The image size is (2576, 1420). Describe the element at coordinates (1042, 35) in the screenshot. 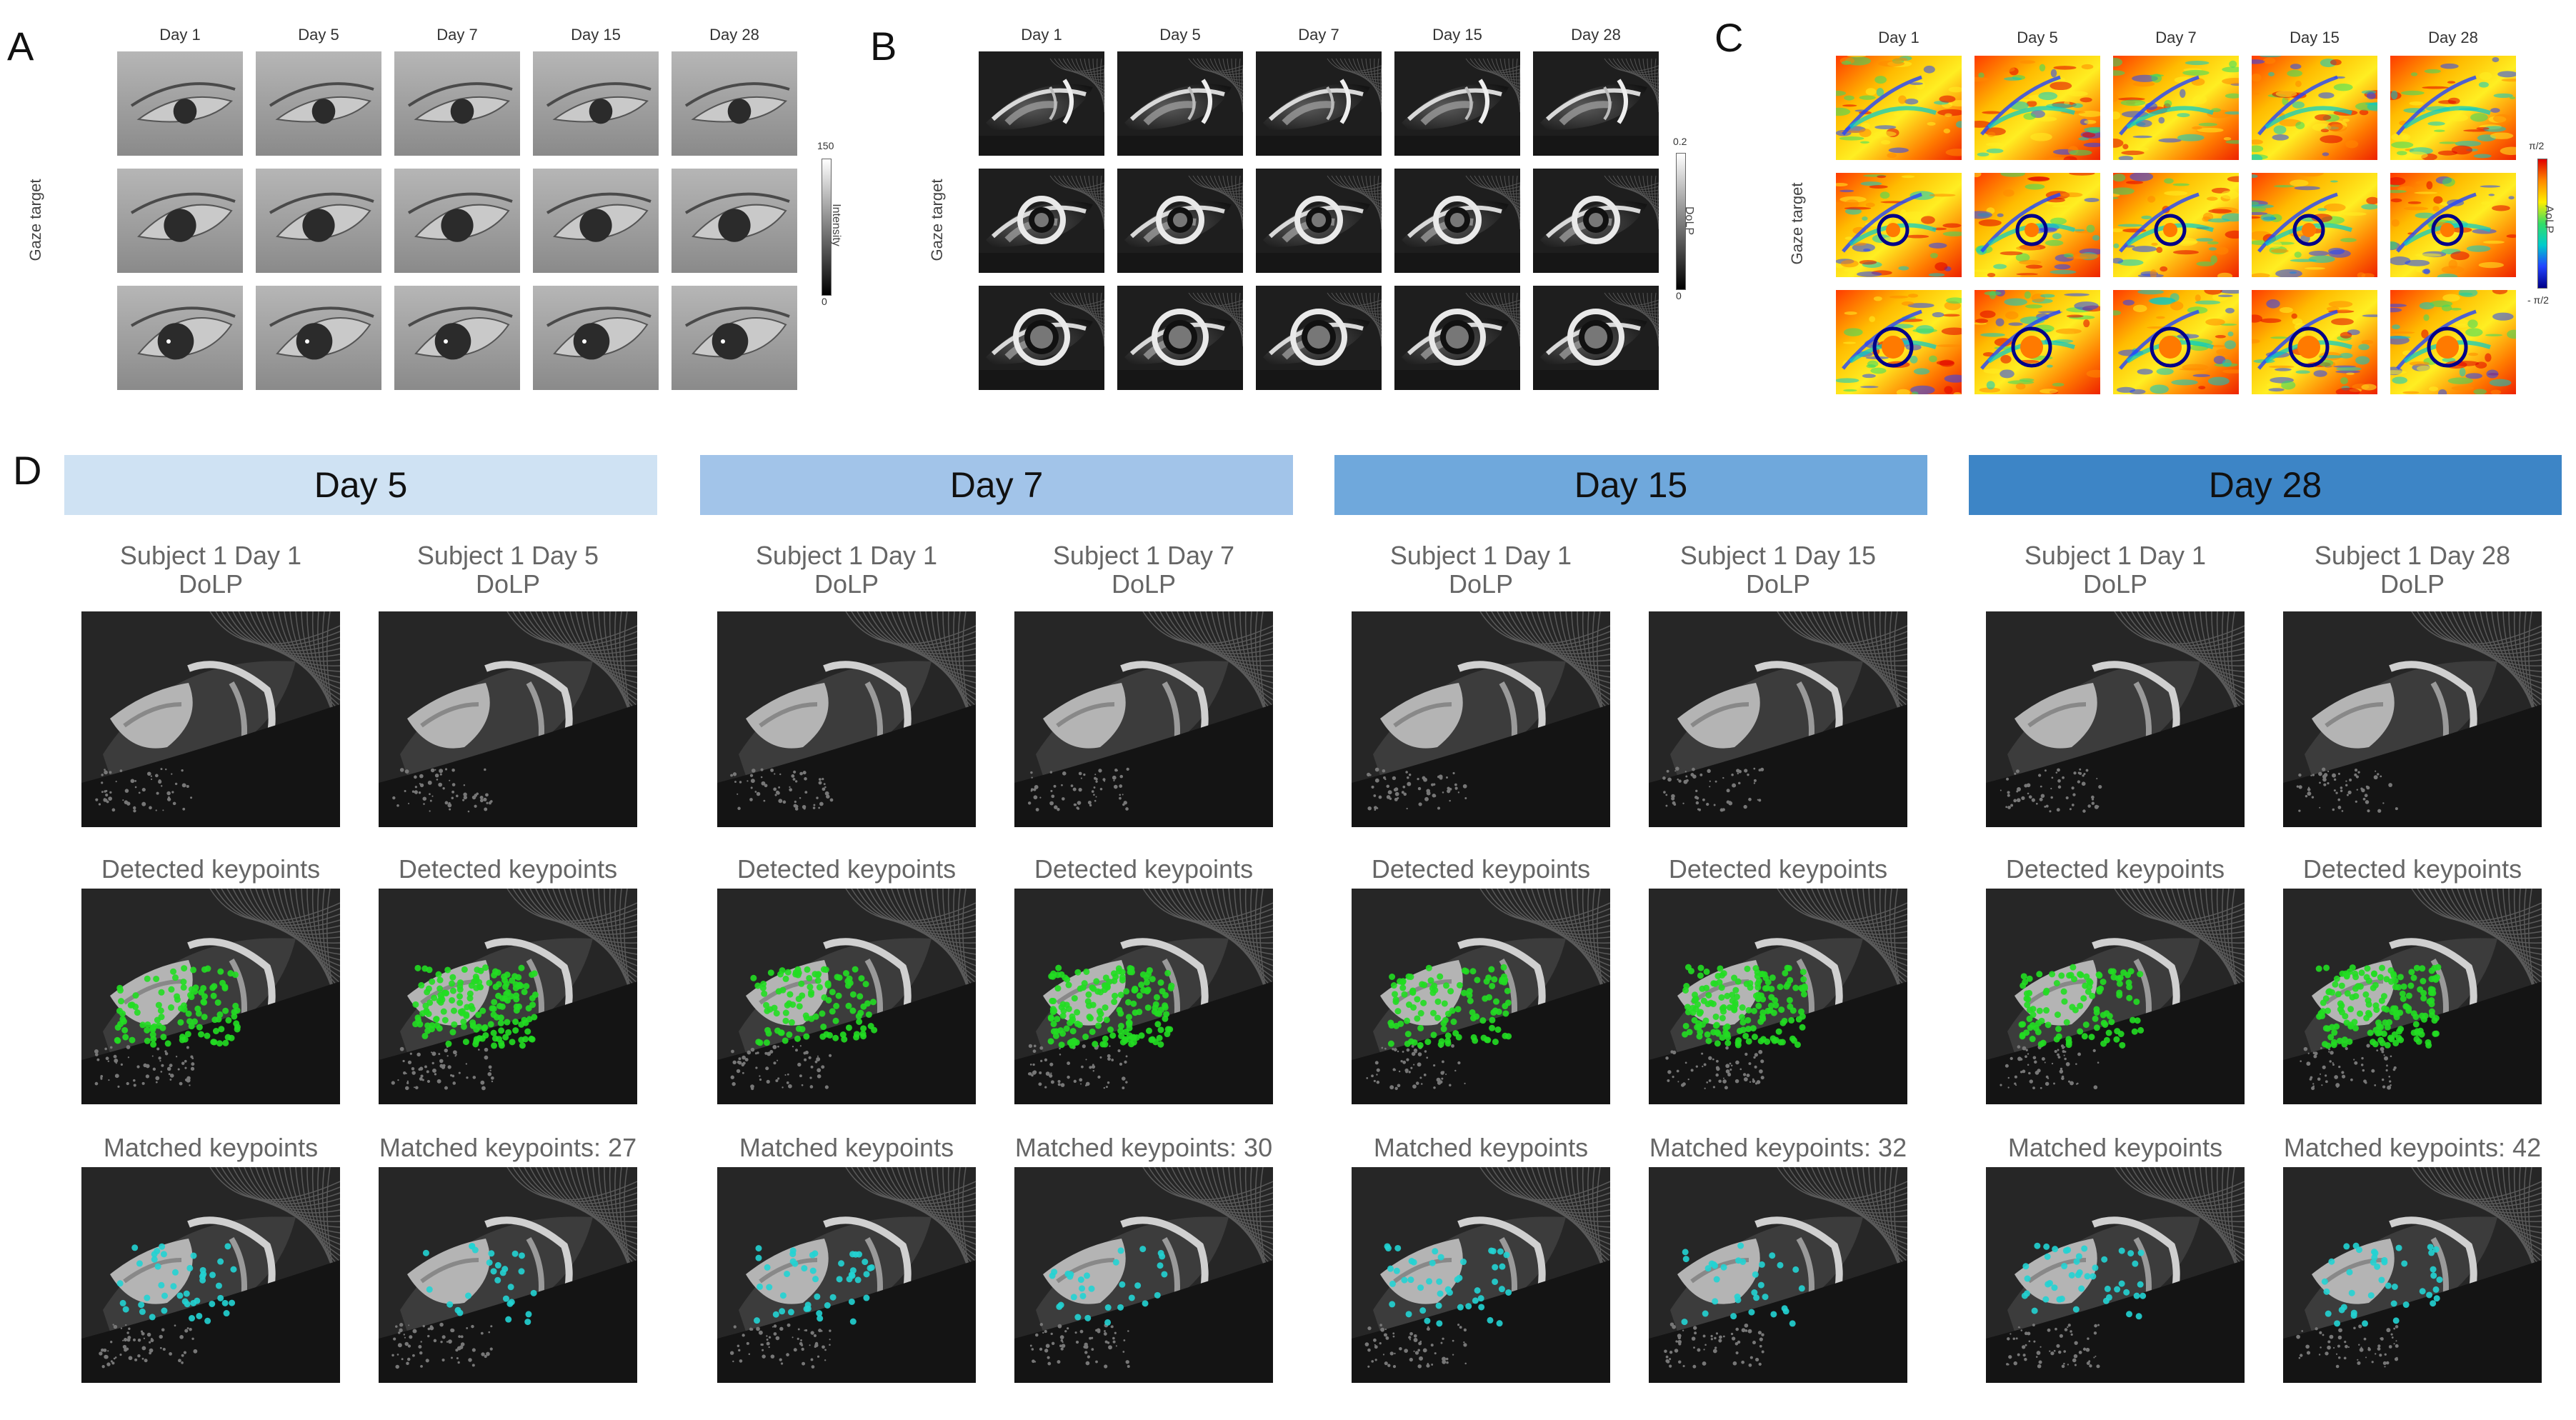

I see `panel-b-day-header: Day 1` at that location.